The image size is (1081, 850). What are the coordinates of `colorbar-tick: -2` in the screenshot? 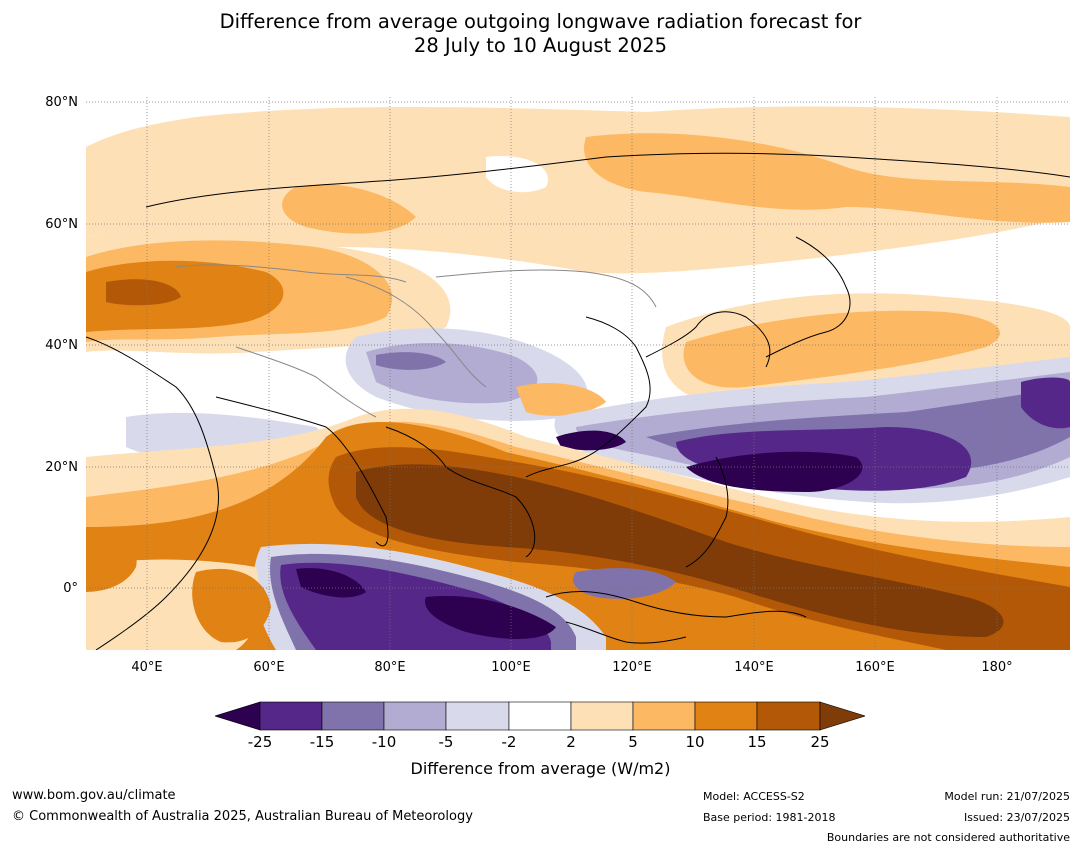 It's located at (509, 742).